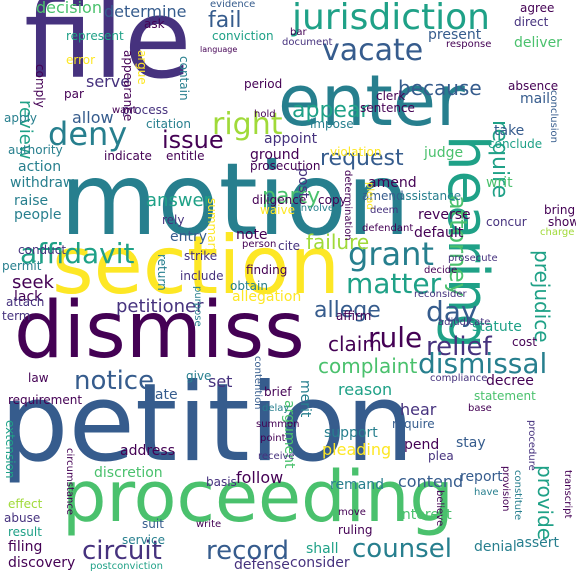 The height and width of the screenshot is (576, 576). I want to click on word-plea: plea, so click(441, 456).